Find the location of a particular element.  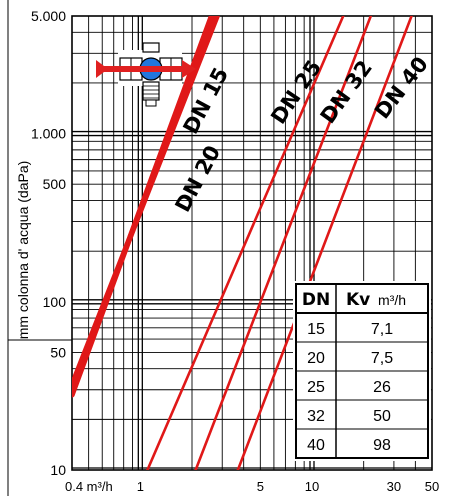

y-tick-label: 50 is located at coordinates (58, 352).